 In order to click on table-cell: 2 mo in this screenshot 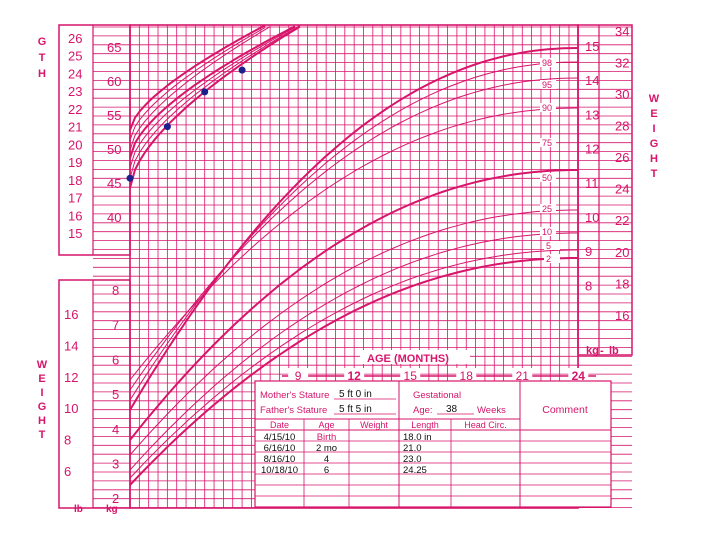, I will do `click(326, 448)`.